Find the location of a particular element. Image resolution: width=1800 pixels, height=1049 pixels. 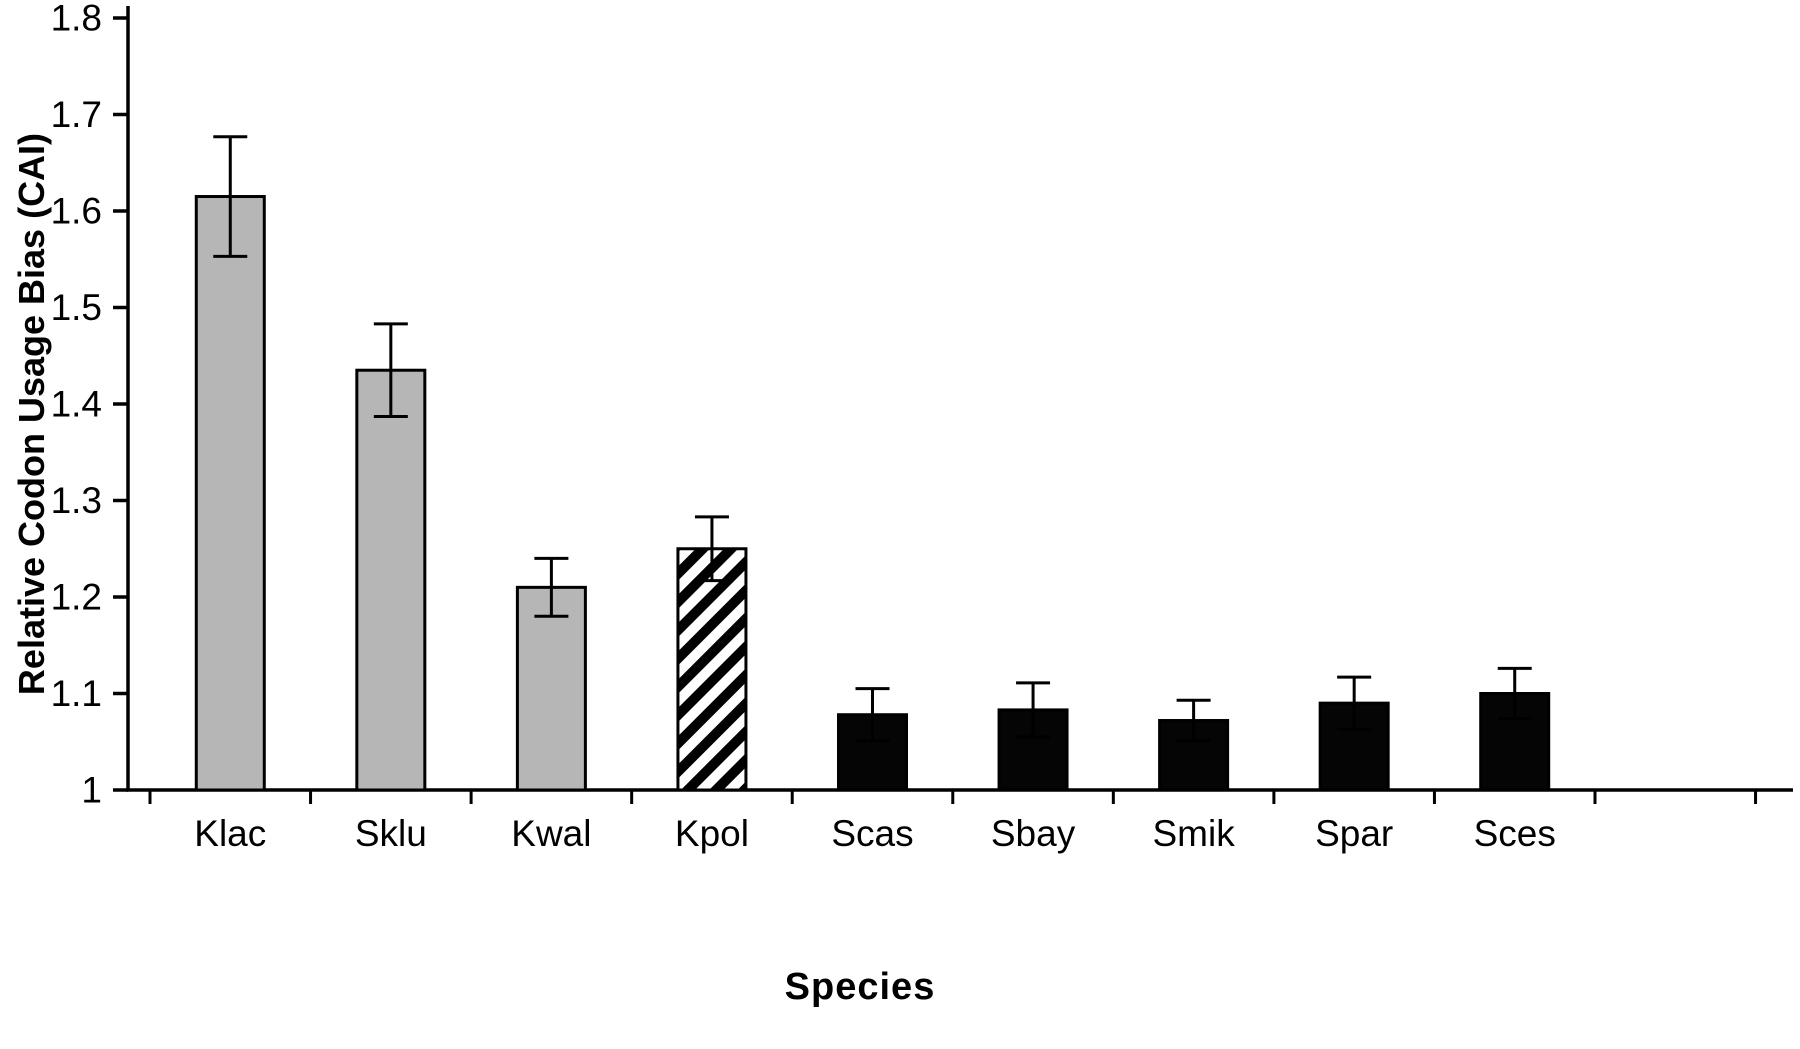

y-tick-label: 1.3 is located at coordinates (76, 500).